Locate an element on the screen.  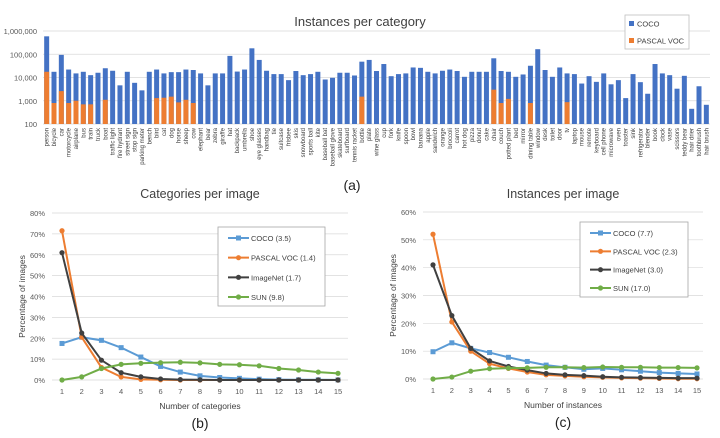
x-tick-label: person is located at coordinates (48, 137).